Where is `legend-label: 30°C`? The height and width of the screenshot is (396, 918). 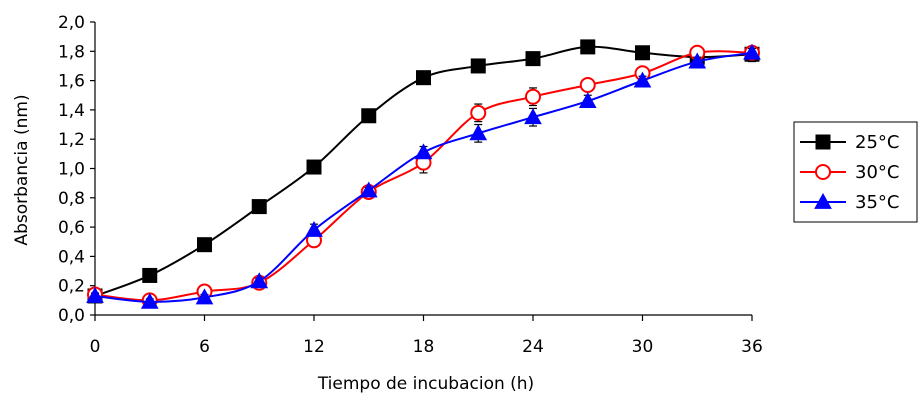 legend-label: 30°C is located at coordinates (877, 172).